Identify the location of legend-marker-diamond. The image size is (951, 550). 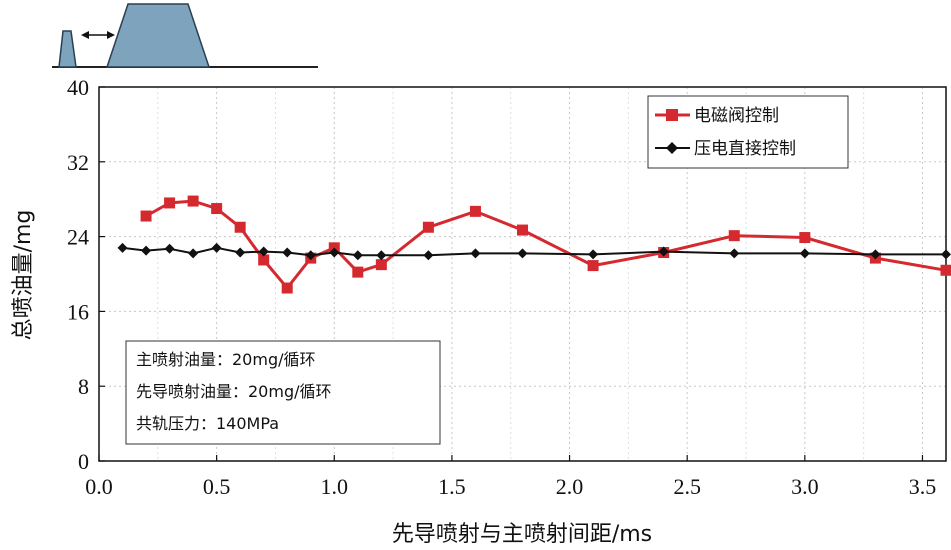
(672, 148).